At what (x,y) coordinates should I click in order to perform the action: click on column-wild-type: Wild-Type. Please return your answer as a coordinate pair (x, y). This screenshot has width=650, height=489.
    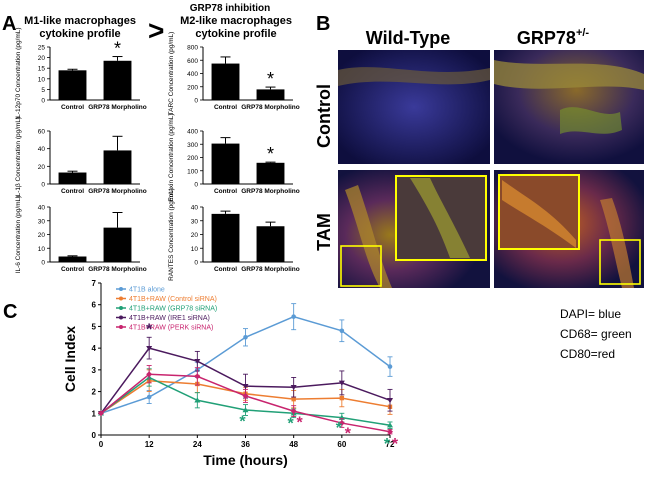
    Looking at the image, I should click on (408, 38).